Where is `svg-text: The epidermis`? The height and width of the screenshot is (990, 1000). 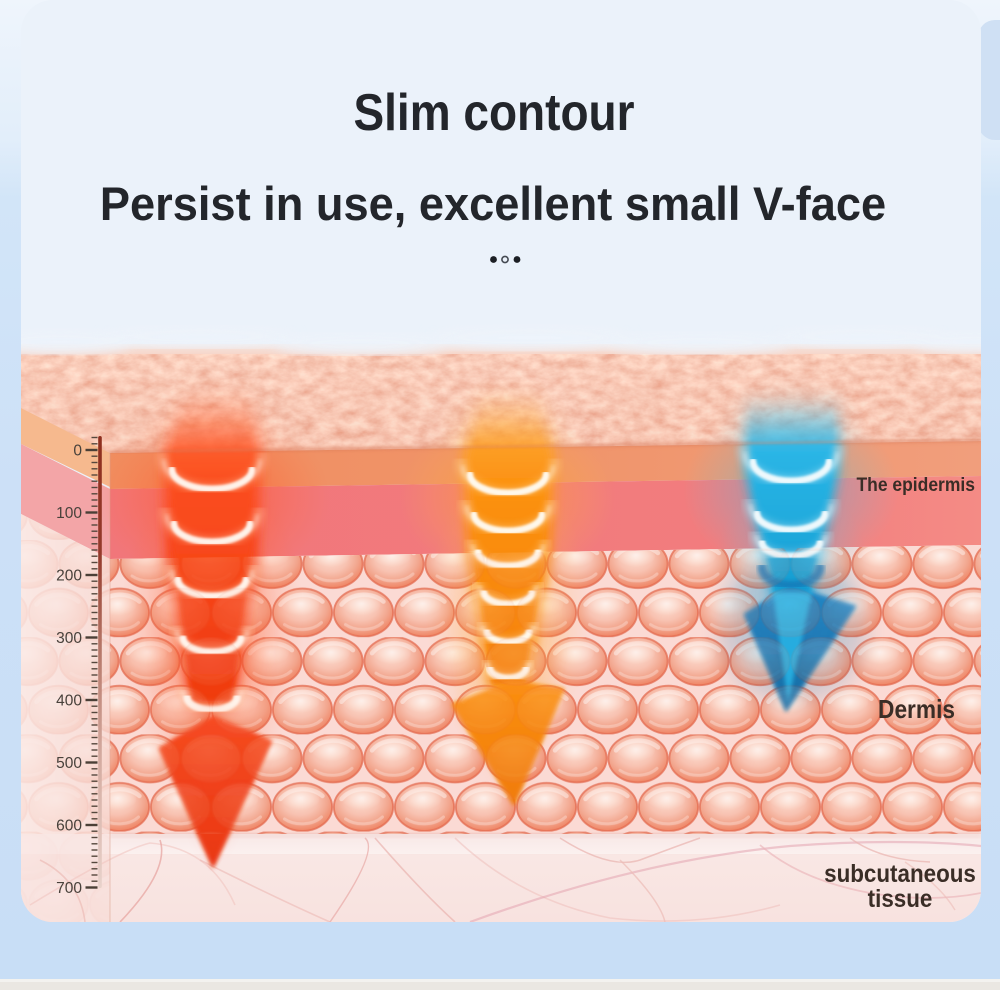 svg-text: The epidermis is located at coordinates (915, 484).